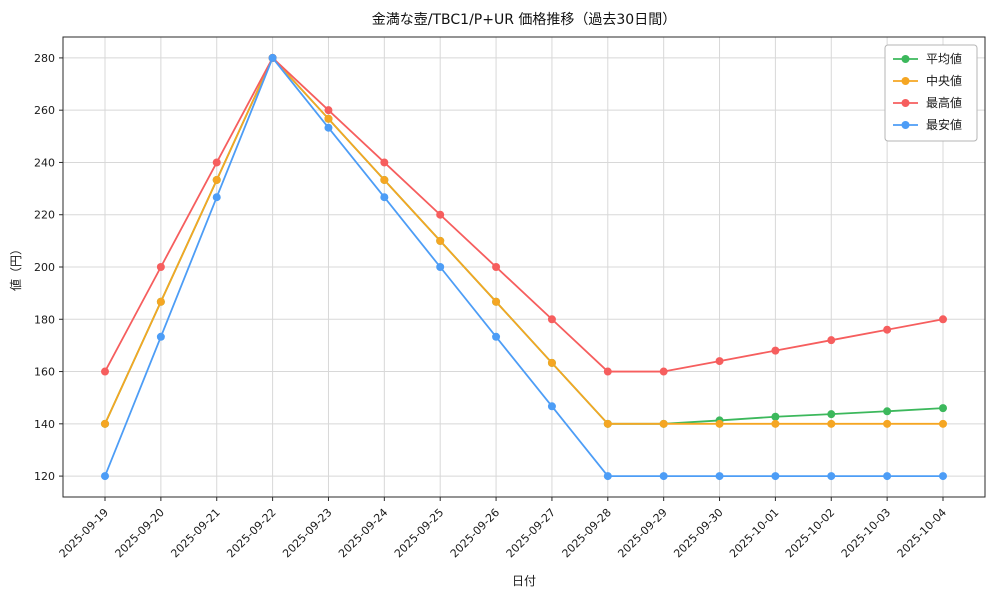  Describe the element at coordinates (44, 319) in the screenshot. I see `y-tick-label: 180` at that location.